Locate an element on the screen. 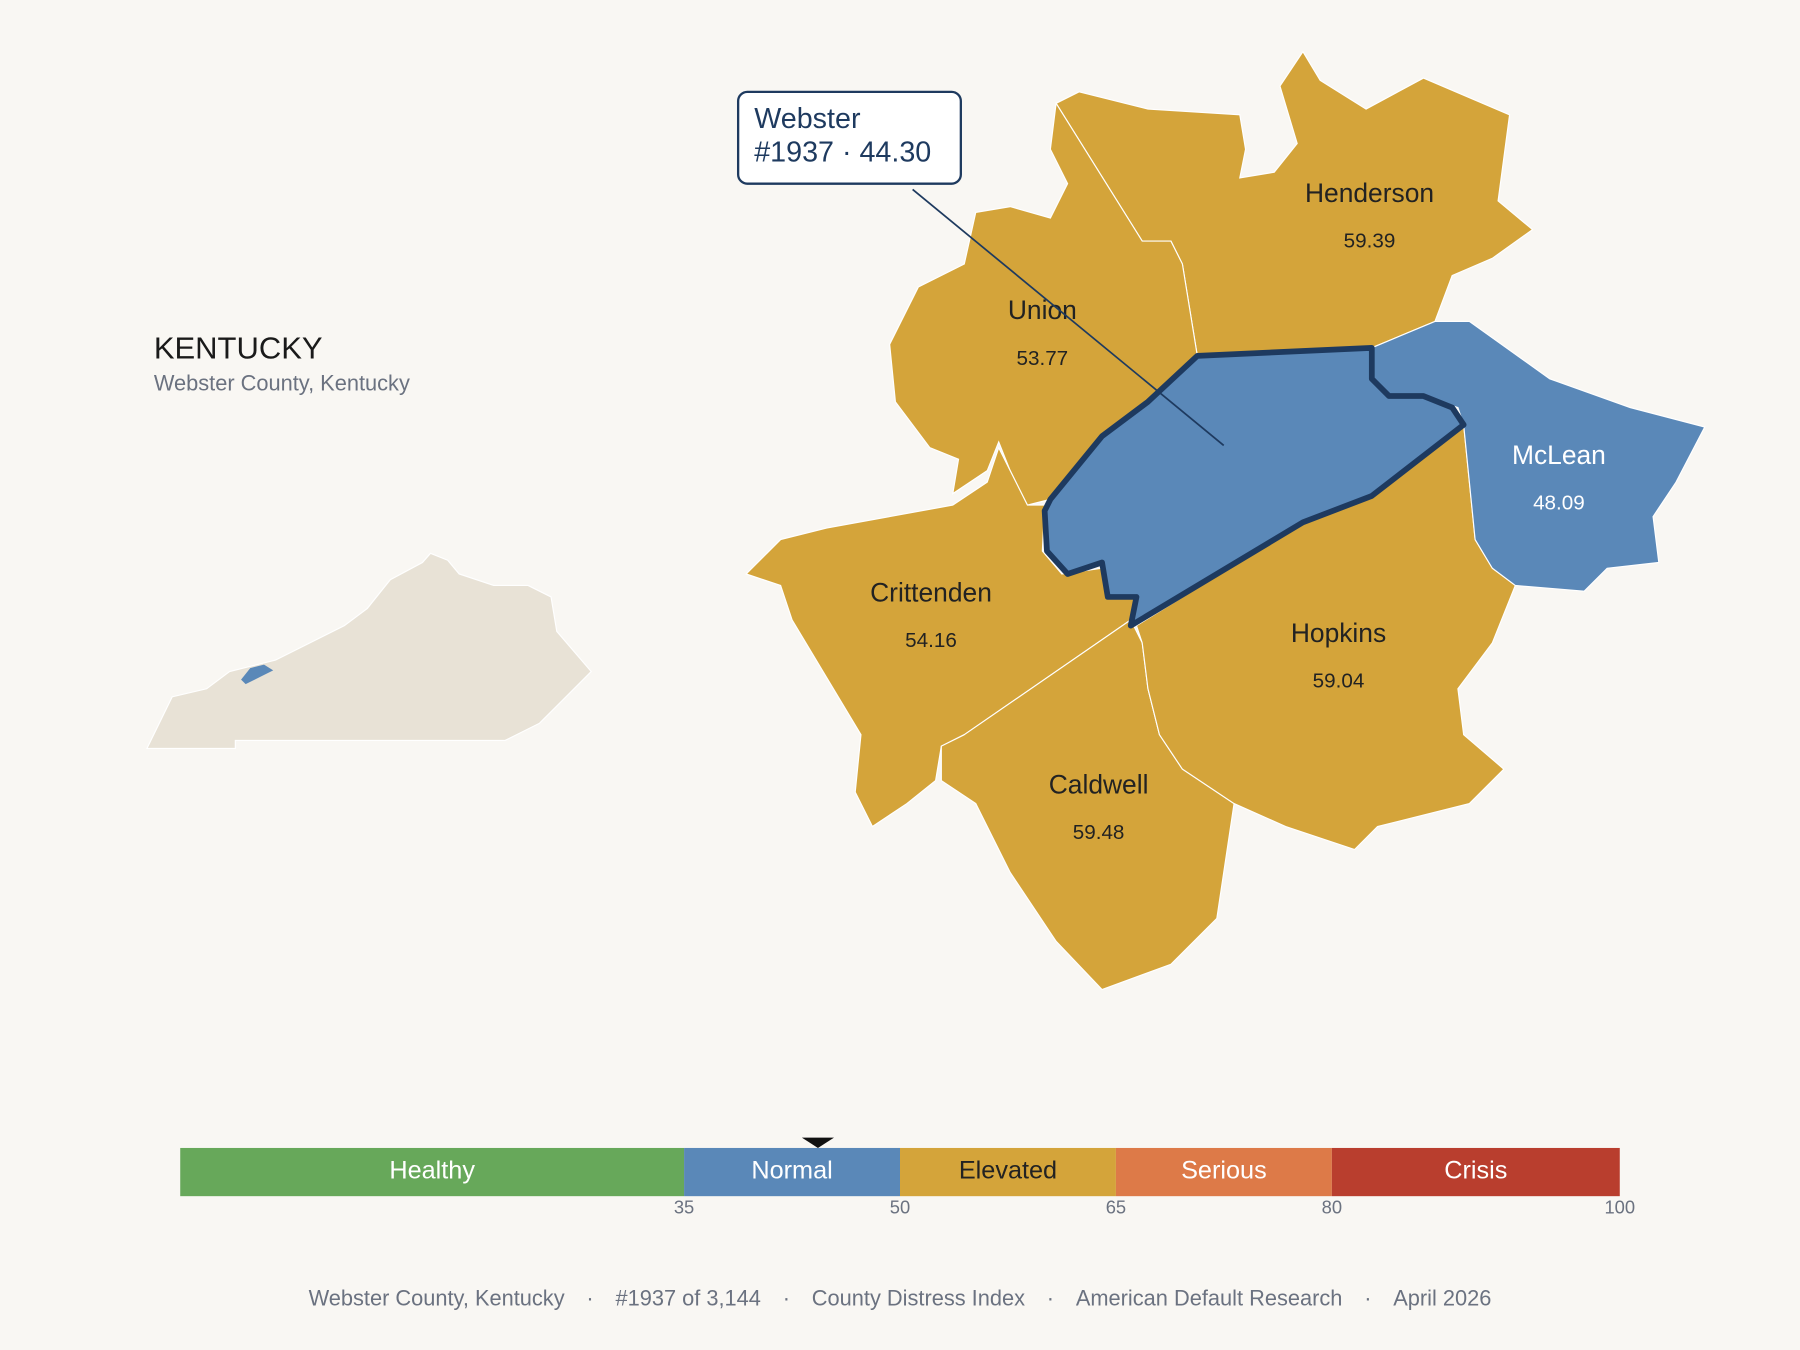  county-name: Caldwell is located at coordinates (1099, 784).